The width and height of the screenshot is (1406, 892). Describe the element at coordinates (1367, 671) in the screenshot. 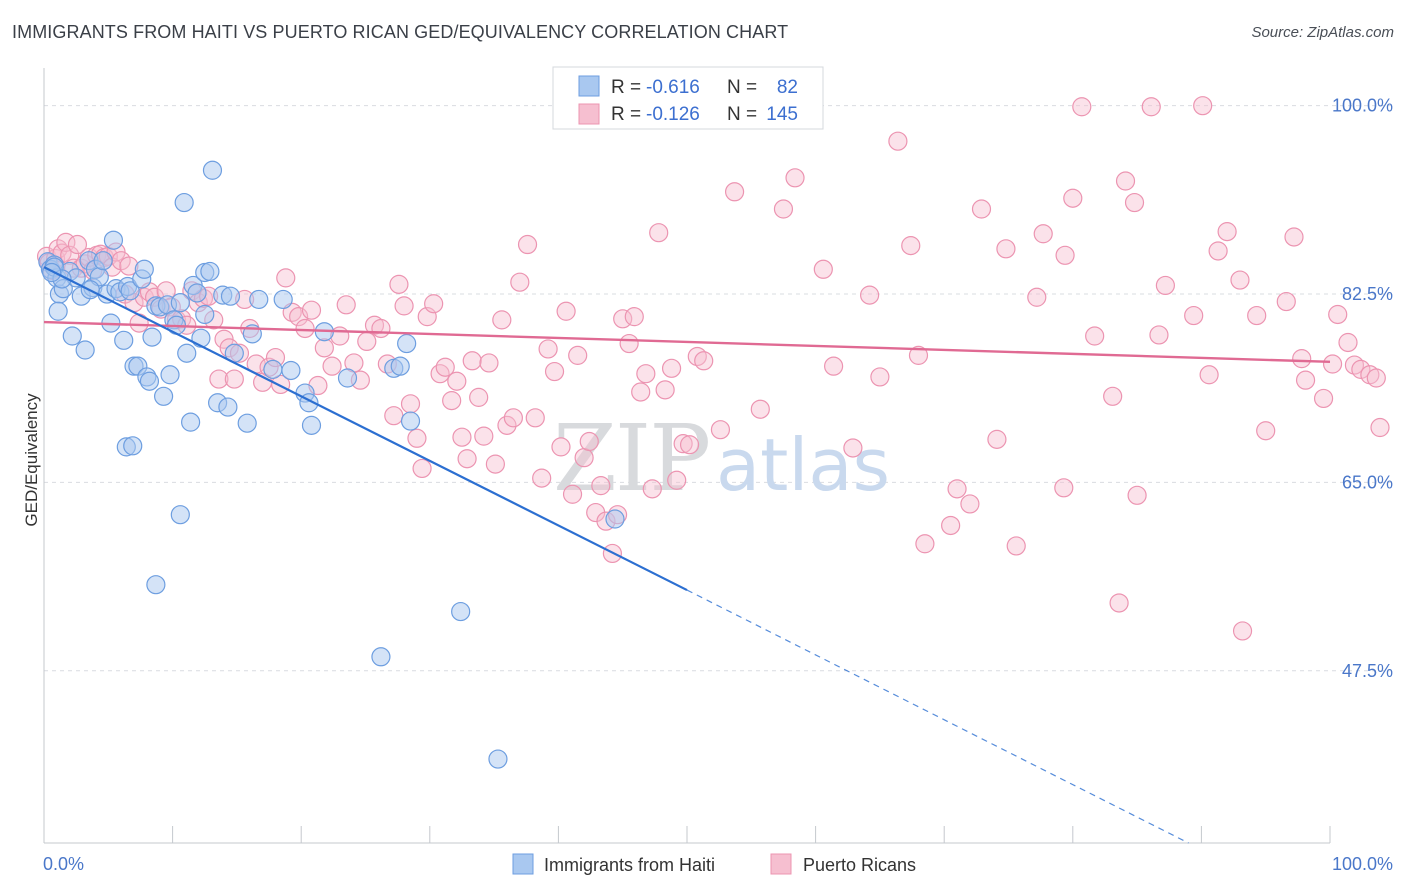

I see `y-tick-label-0: 47.5%` at that location.